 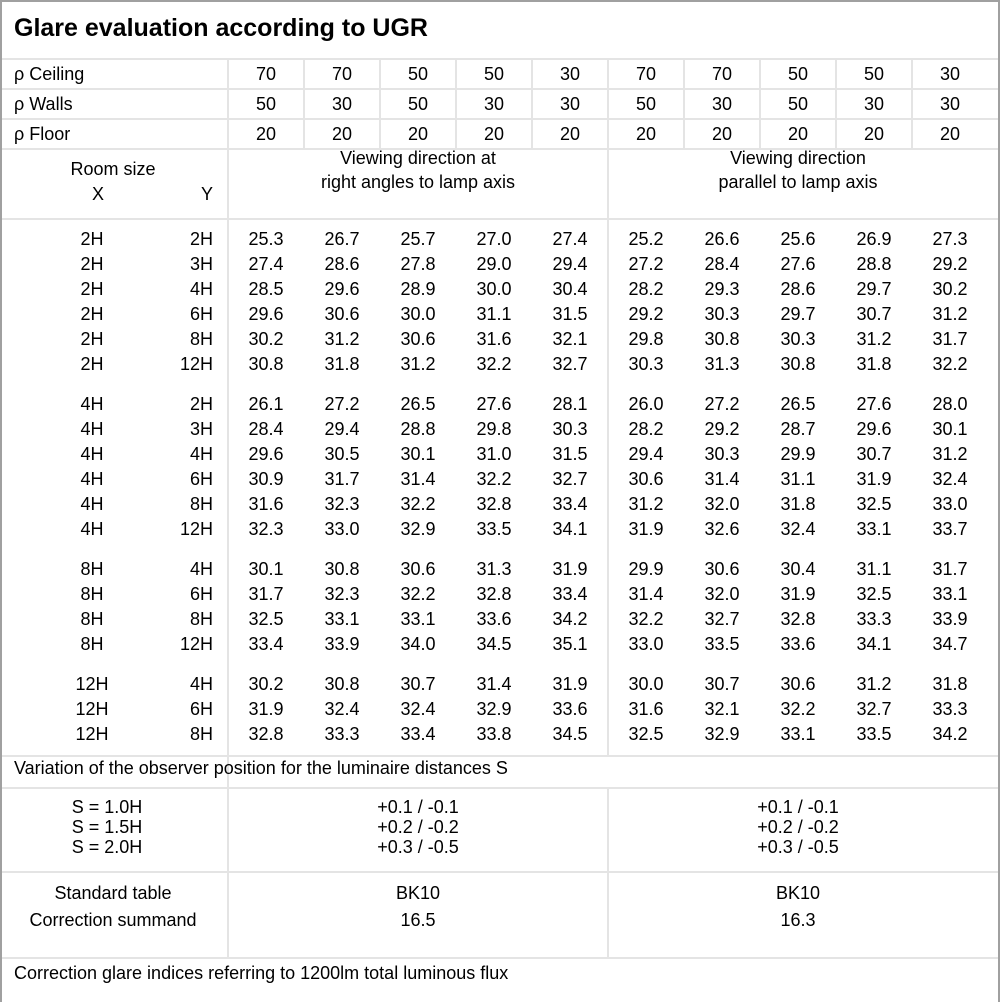 What do you see at coordinates (342, 504) in the screenshot?
I see `ugr-value: 32.3` at bounding box center [342, 504].